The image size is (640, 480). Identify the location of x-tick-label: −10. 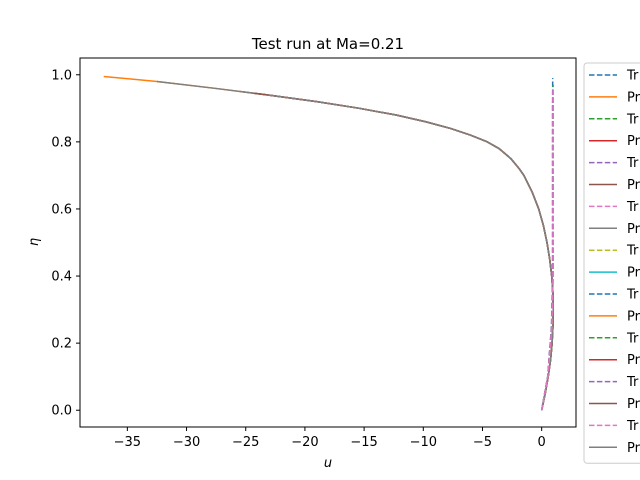
(423, 442).